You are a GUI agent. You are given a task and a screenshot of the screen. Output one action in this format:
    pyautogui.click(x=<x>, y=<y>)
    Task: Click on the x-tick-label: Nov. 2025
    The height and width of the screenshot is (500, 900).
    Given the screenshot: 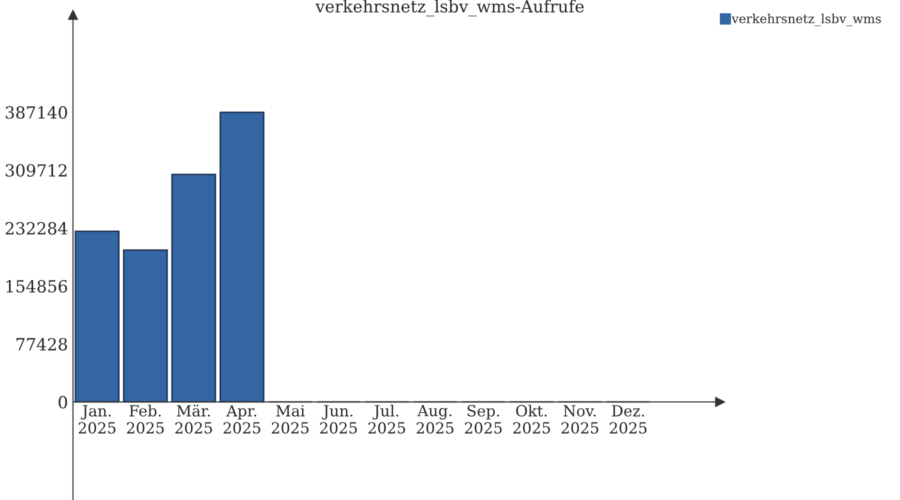 What is the action you would take?
    pyautogui.click(x=580, y=419)
    